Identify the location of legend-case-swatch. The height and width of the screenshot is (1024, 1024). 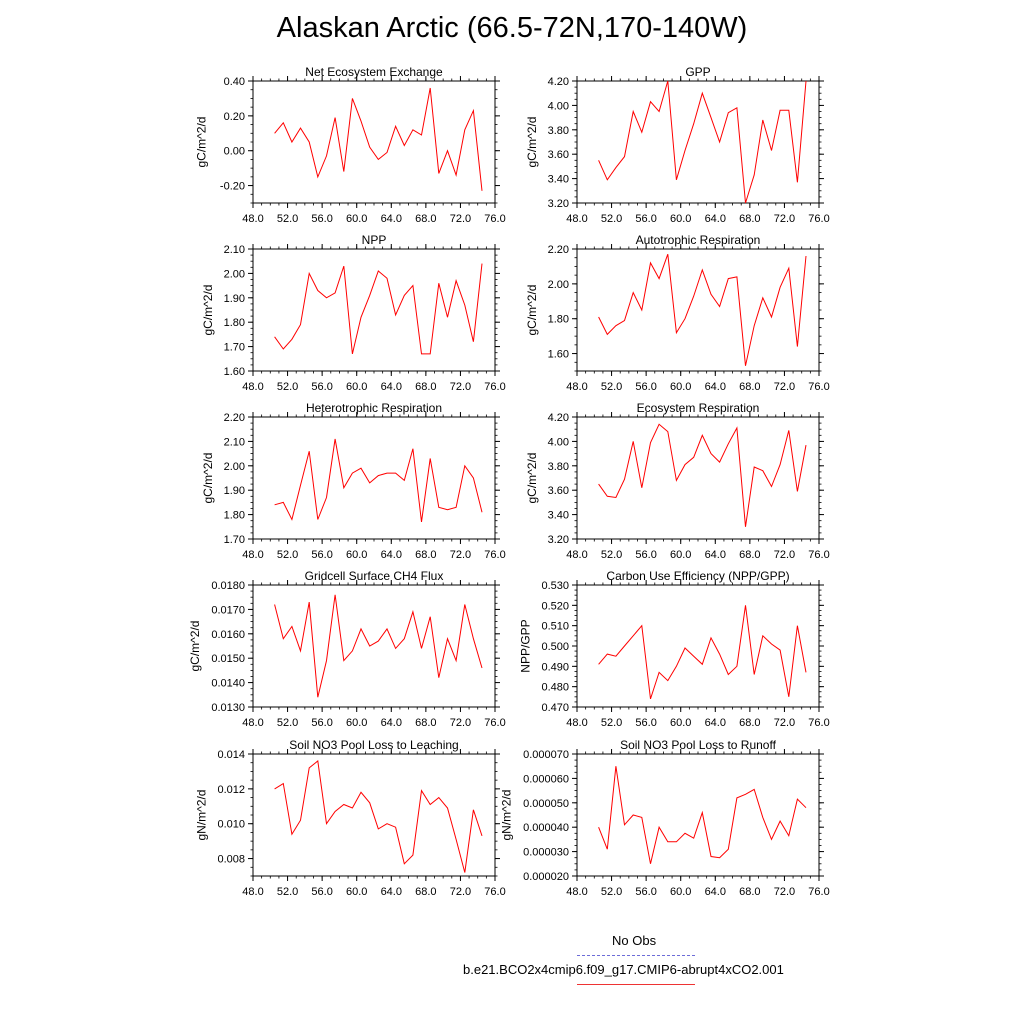
(636, 984).